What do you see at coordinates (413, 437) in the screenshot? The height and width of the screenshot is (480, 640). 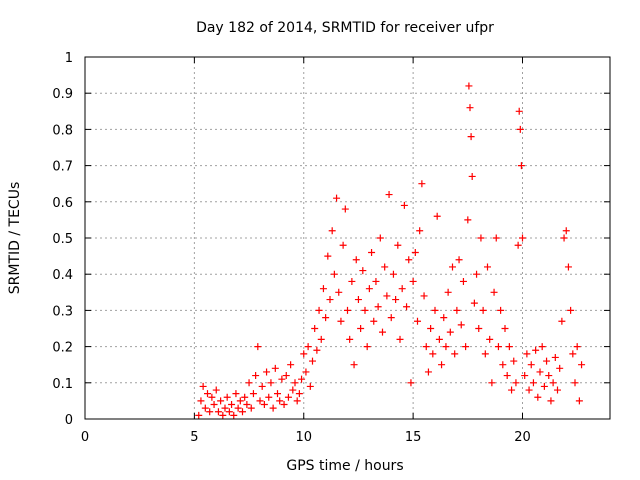 I see `x-tick-label: 15` at bounding box center [413, 437].